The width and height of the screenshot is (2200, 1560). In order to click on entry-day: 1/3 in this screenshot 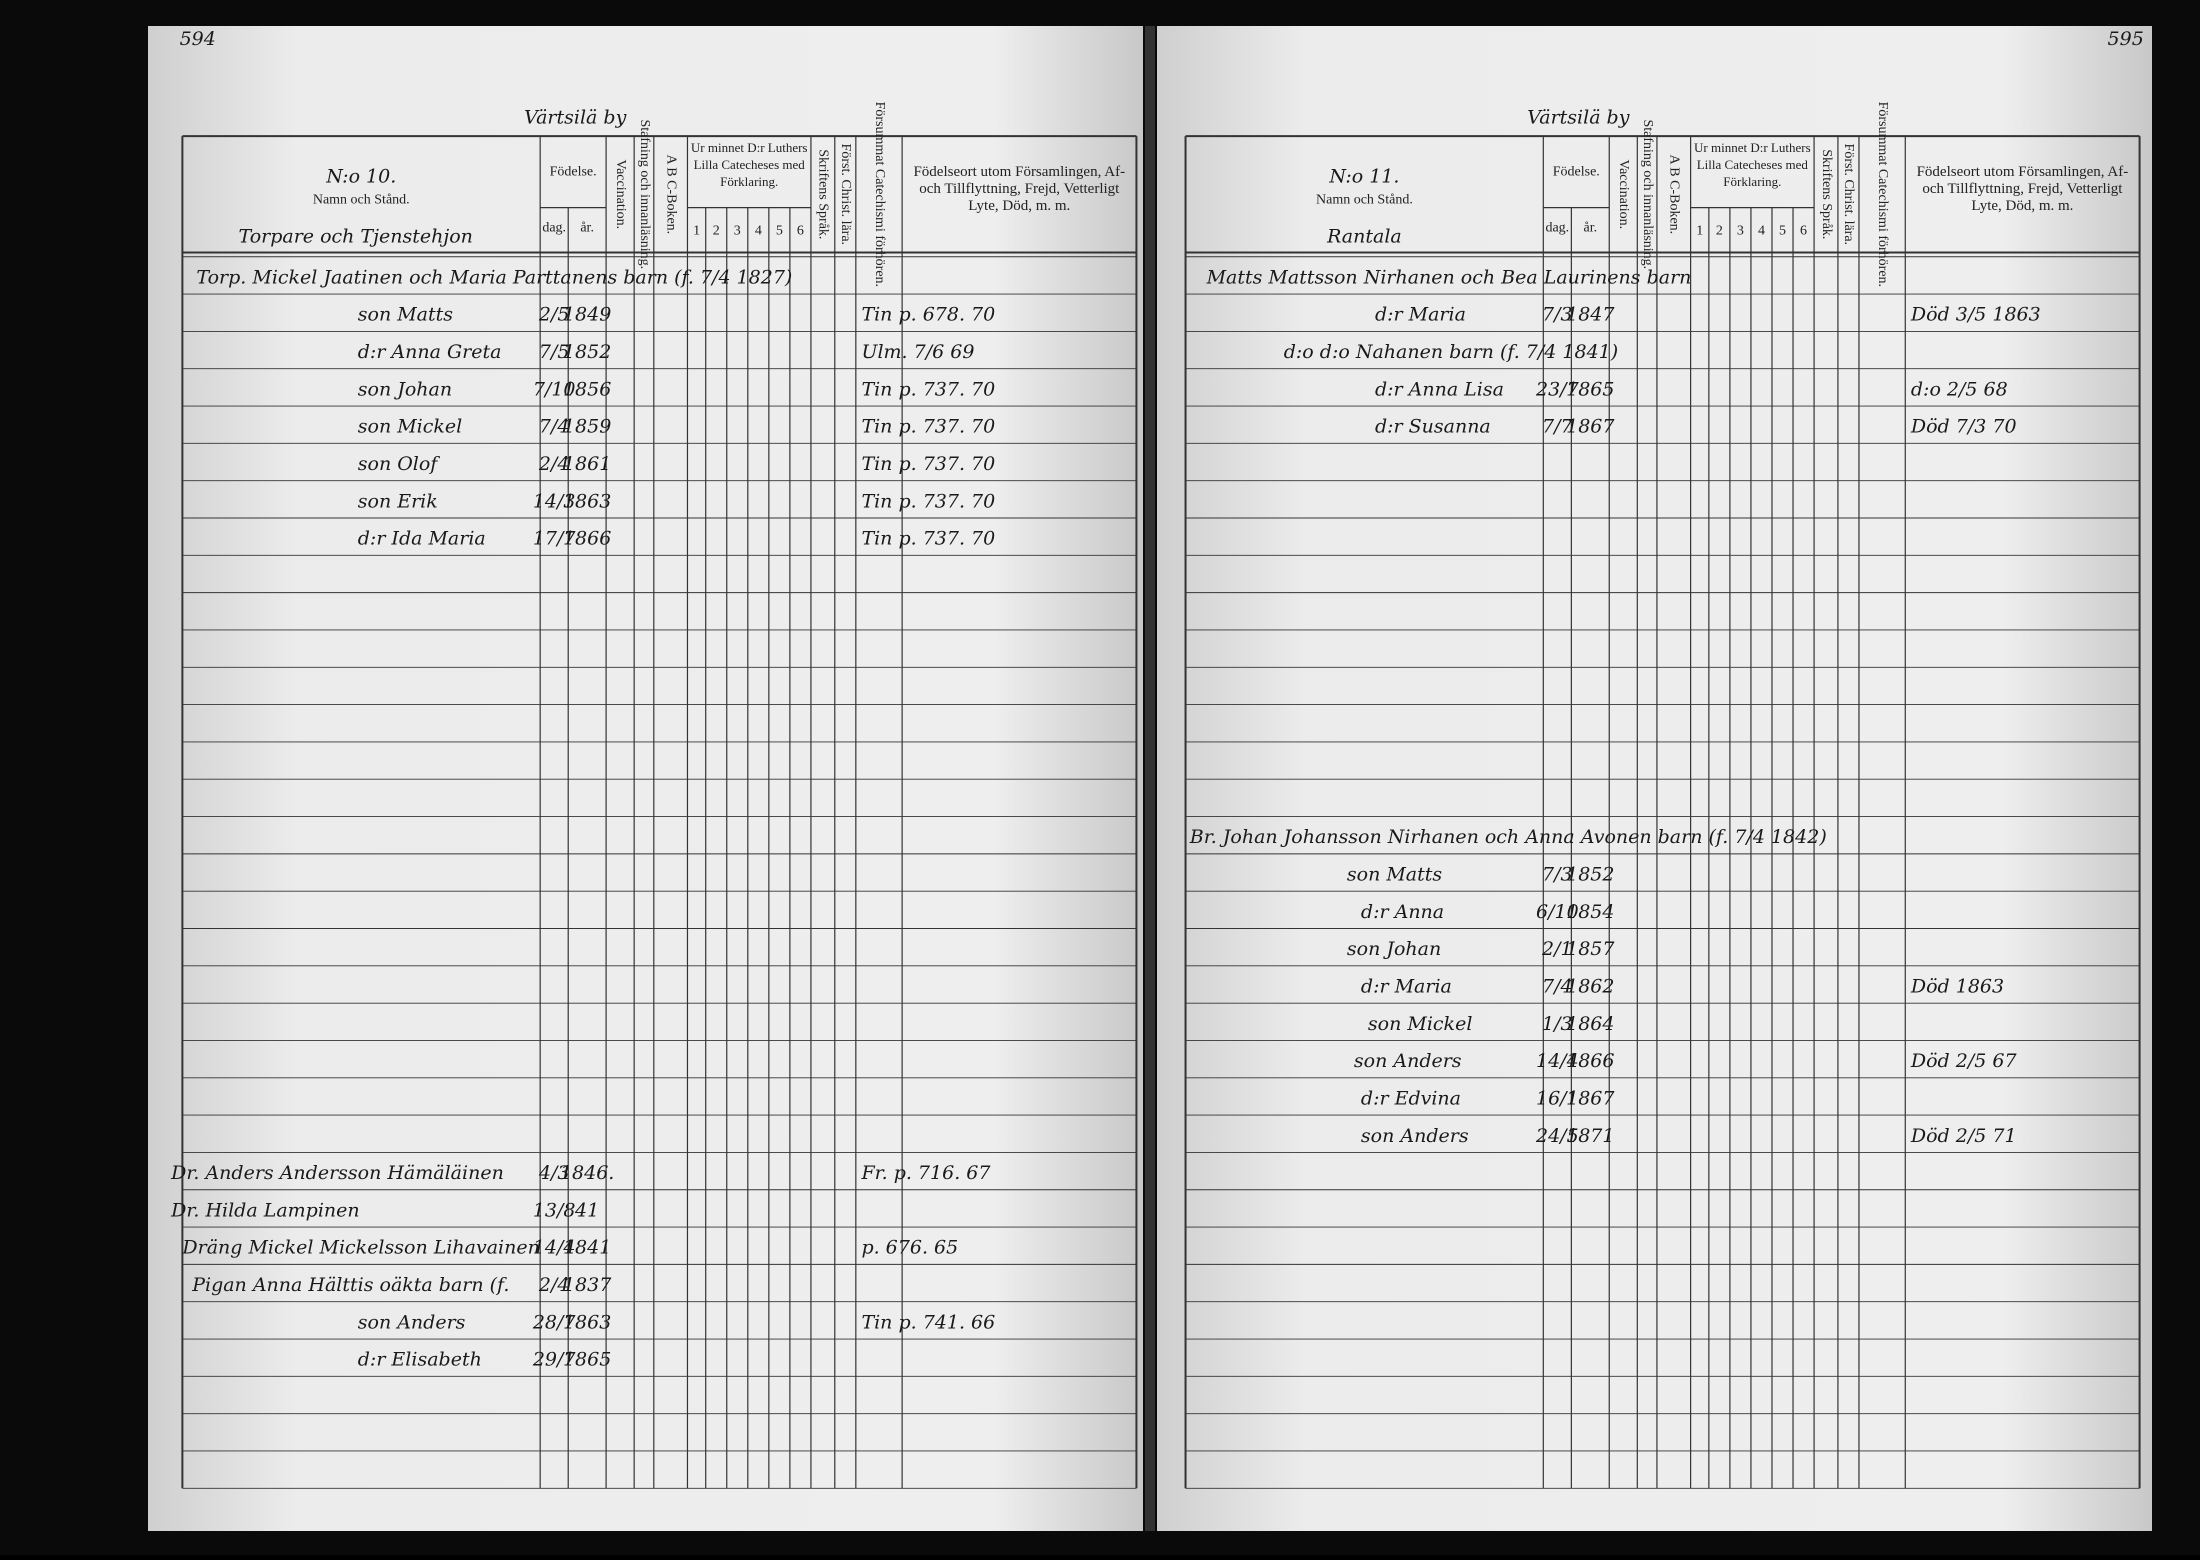, I will do `click(1557, 1024)`.